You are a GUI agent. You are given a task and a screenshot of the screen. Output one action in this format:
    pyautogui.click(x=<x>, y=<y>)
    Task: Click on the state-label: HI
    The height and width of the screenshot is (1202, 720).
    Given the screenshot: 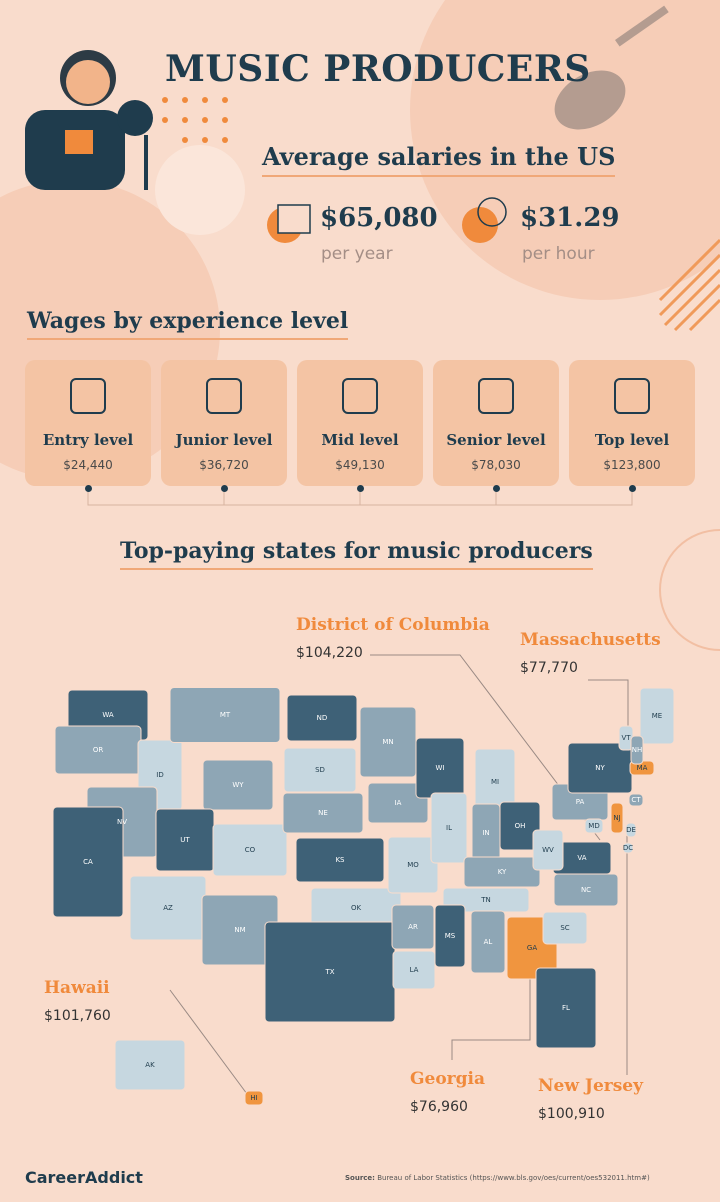 What is the action you would take?
    pyautogui.click(x=253, y=1098)
    